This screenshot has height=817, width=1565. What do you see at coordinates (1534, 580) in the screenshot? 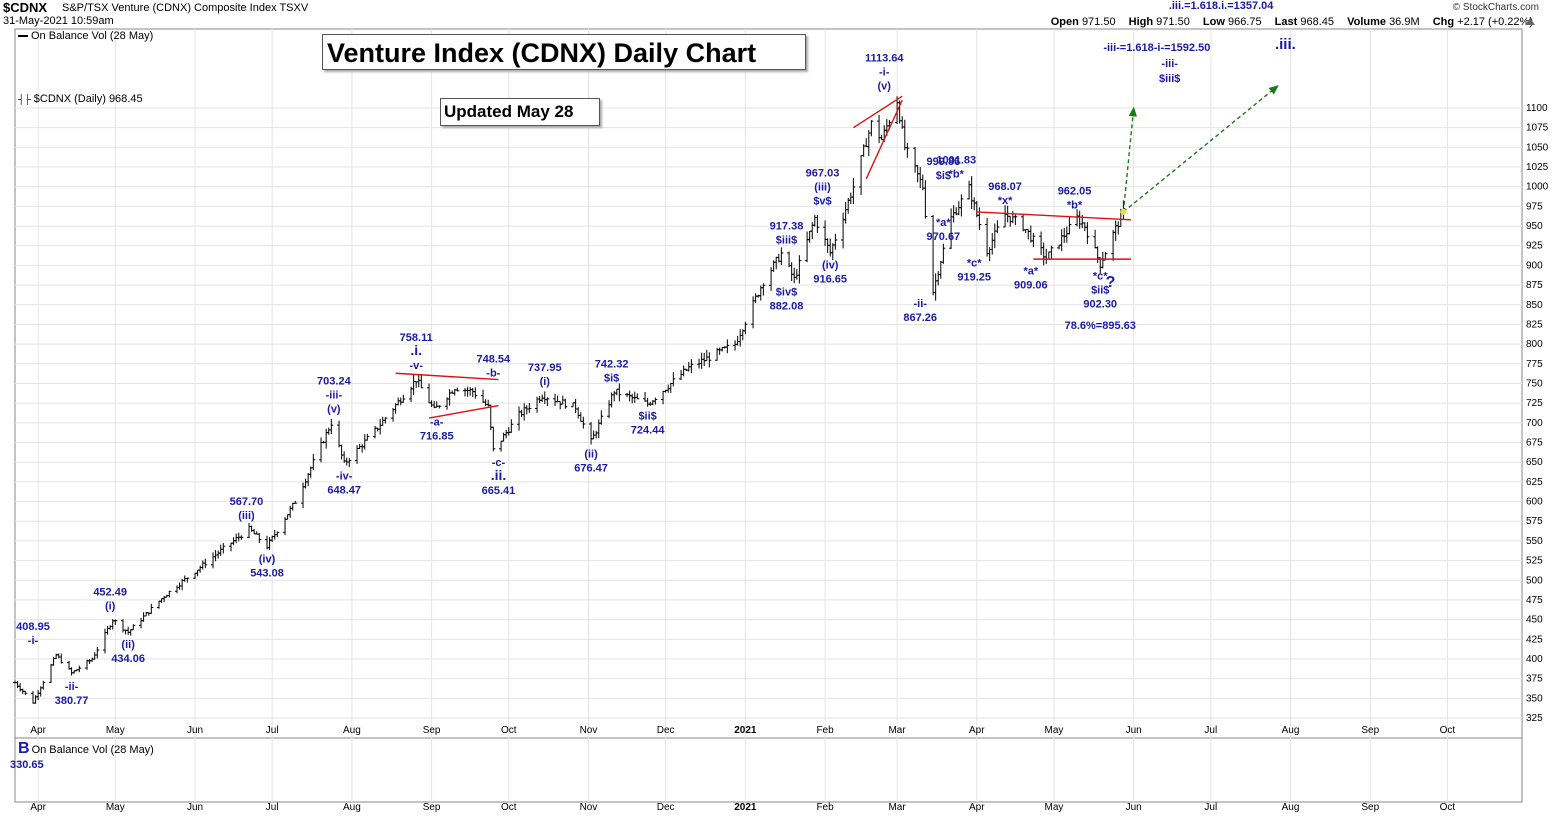
I see `y-tick-label: 500` at bounding box center [1534, 580].